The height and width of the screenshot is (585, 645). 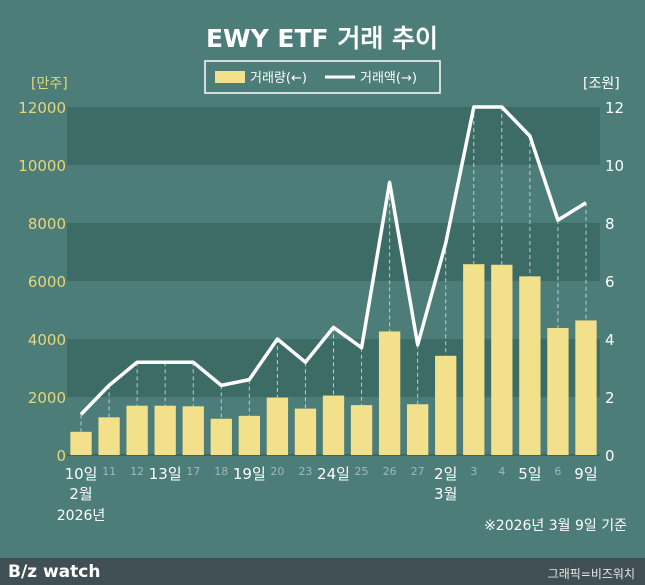 What do you see at coordinates (614, 166) in the screenshot?
I see `right-tick-label: 10` at bounding box center [614, 166].